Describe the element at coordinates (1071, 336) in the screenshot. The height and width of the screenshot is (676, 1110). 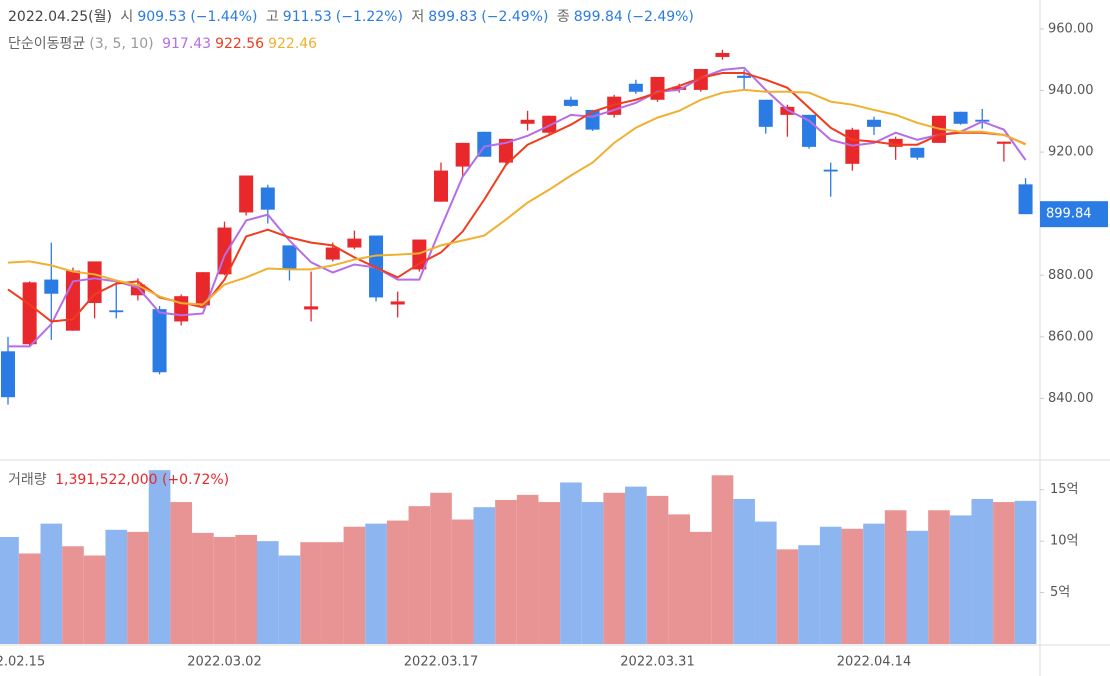
I see `y-tick-label: 860.00` at that location.